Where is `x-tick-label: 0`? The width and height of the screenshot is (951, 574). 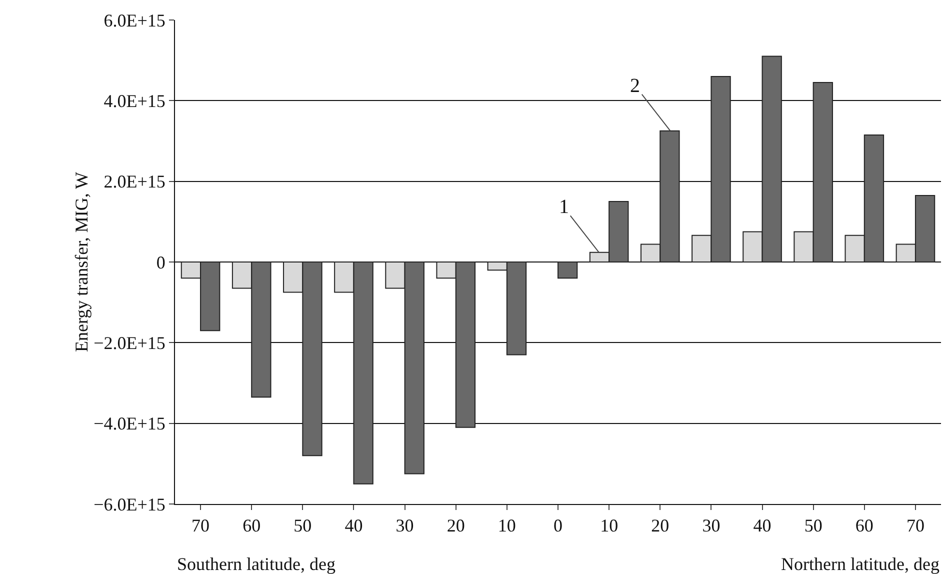 x-tick-label: 0 is located at coordinates (558, 526).